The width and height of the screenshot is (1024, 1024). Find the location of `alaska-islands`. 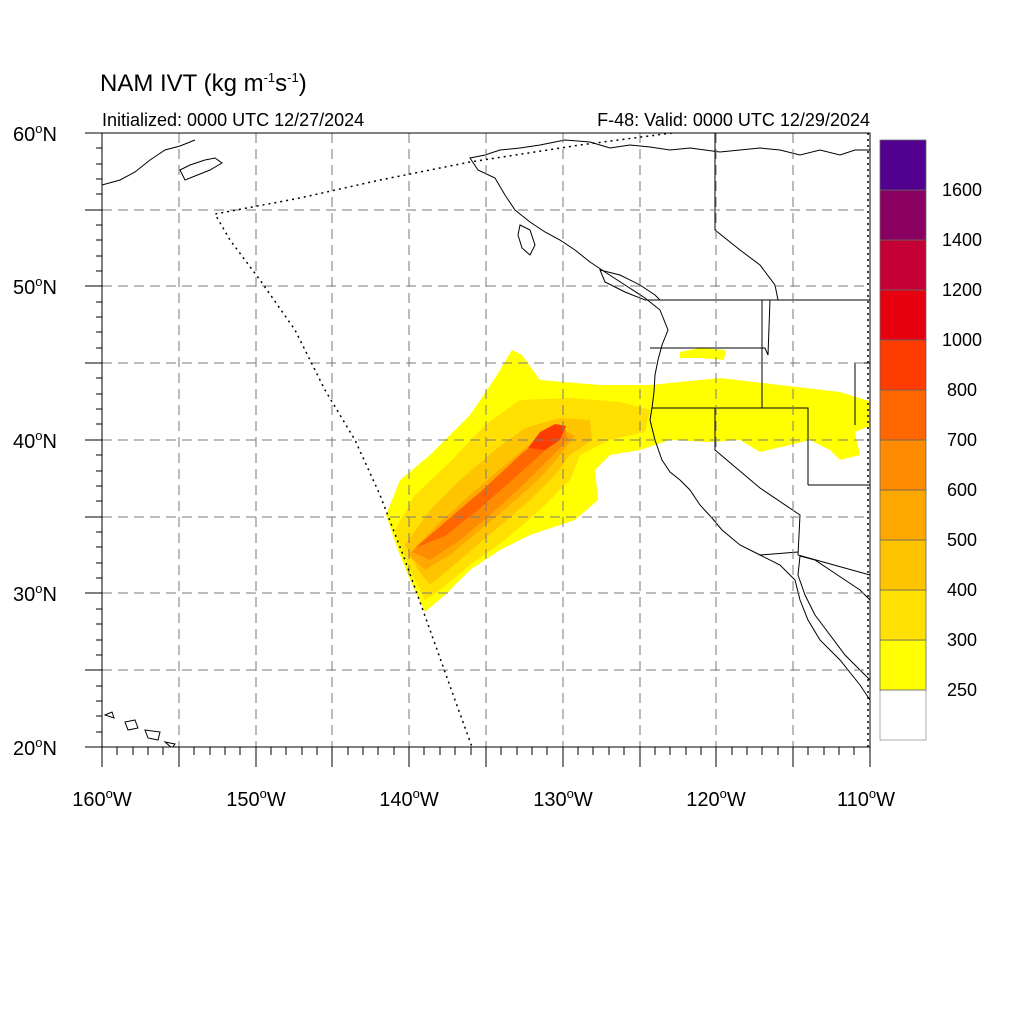

alaska-islands is located at coordinates (201, 169).